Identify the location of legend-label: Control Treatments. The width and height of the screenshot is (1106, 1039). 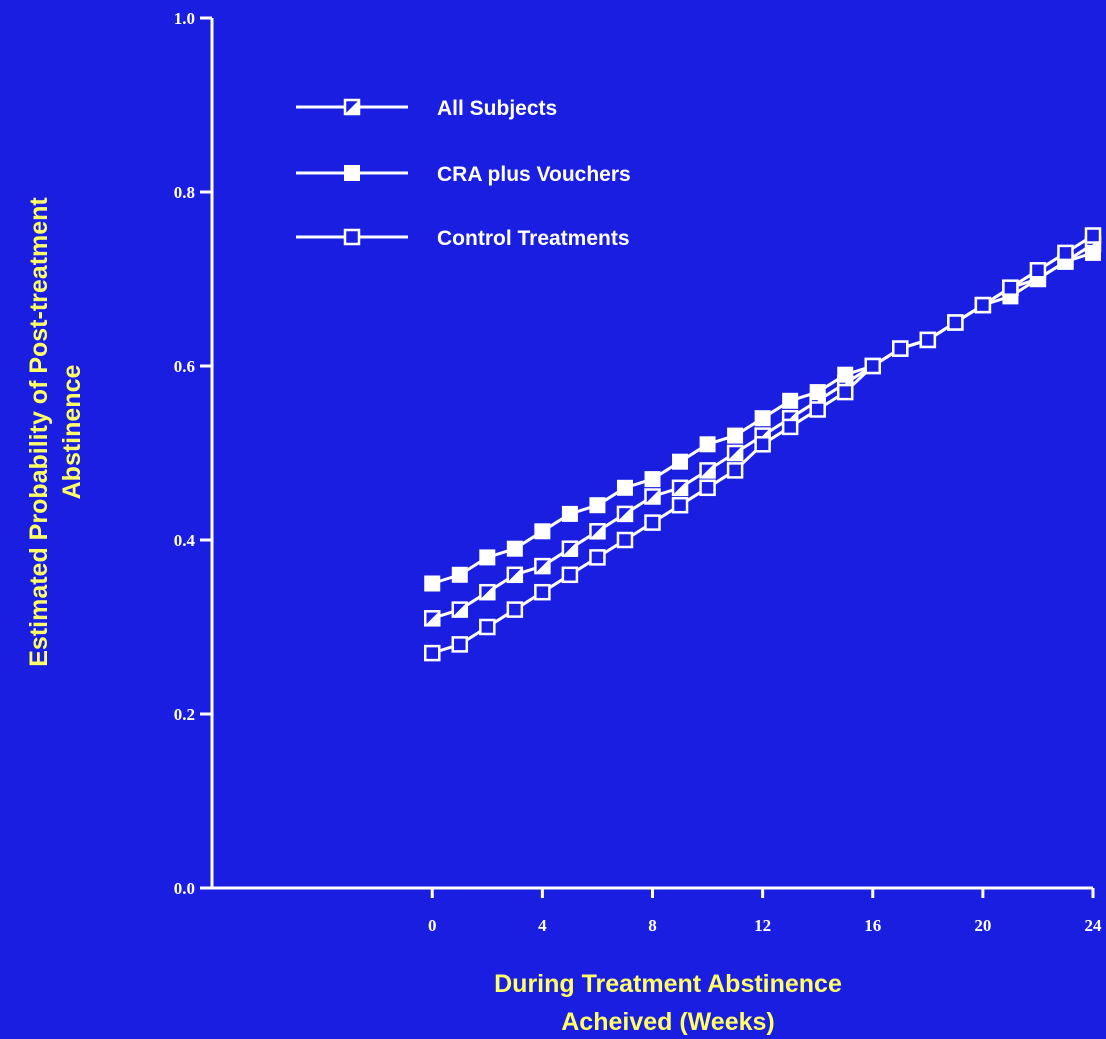
(533, 238).